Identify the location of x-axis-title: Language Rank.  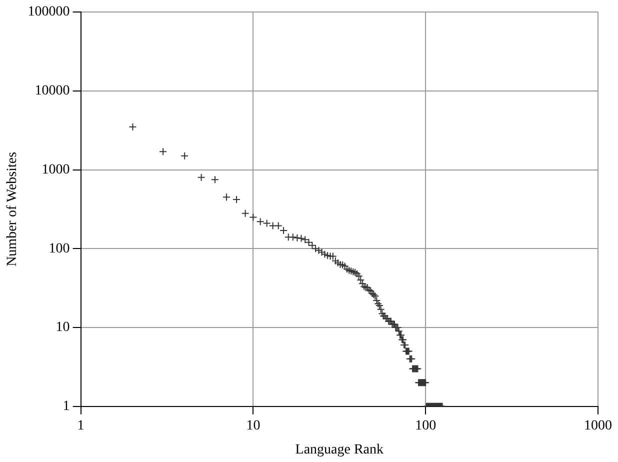
(339, 450).